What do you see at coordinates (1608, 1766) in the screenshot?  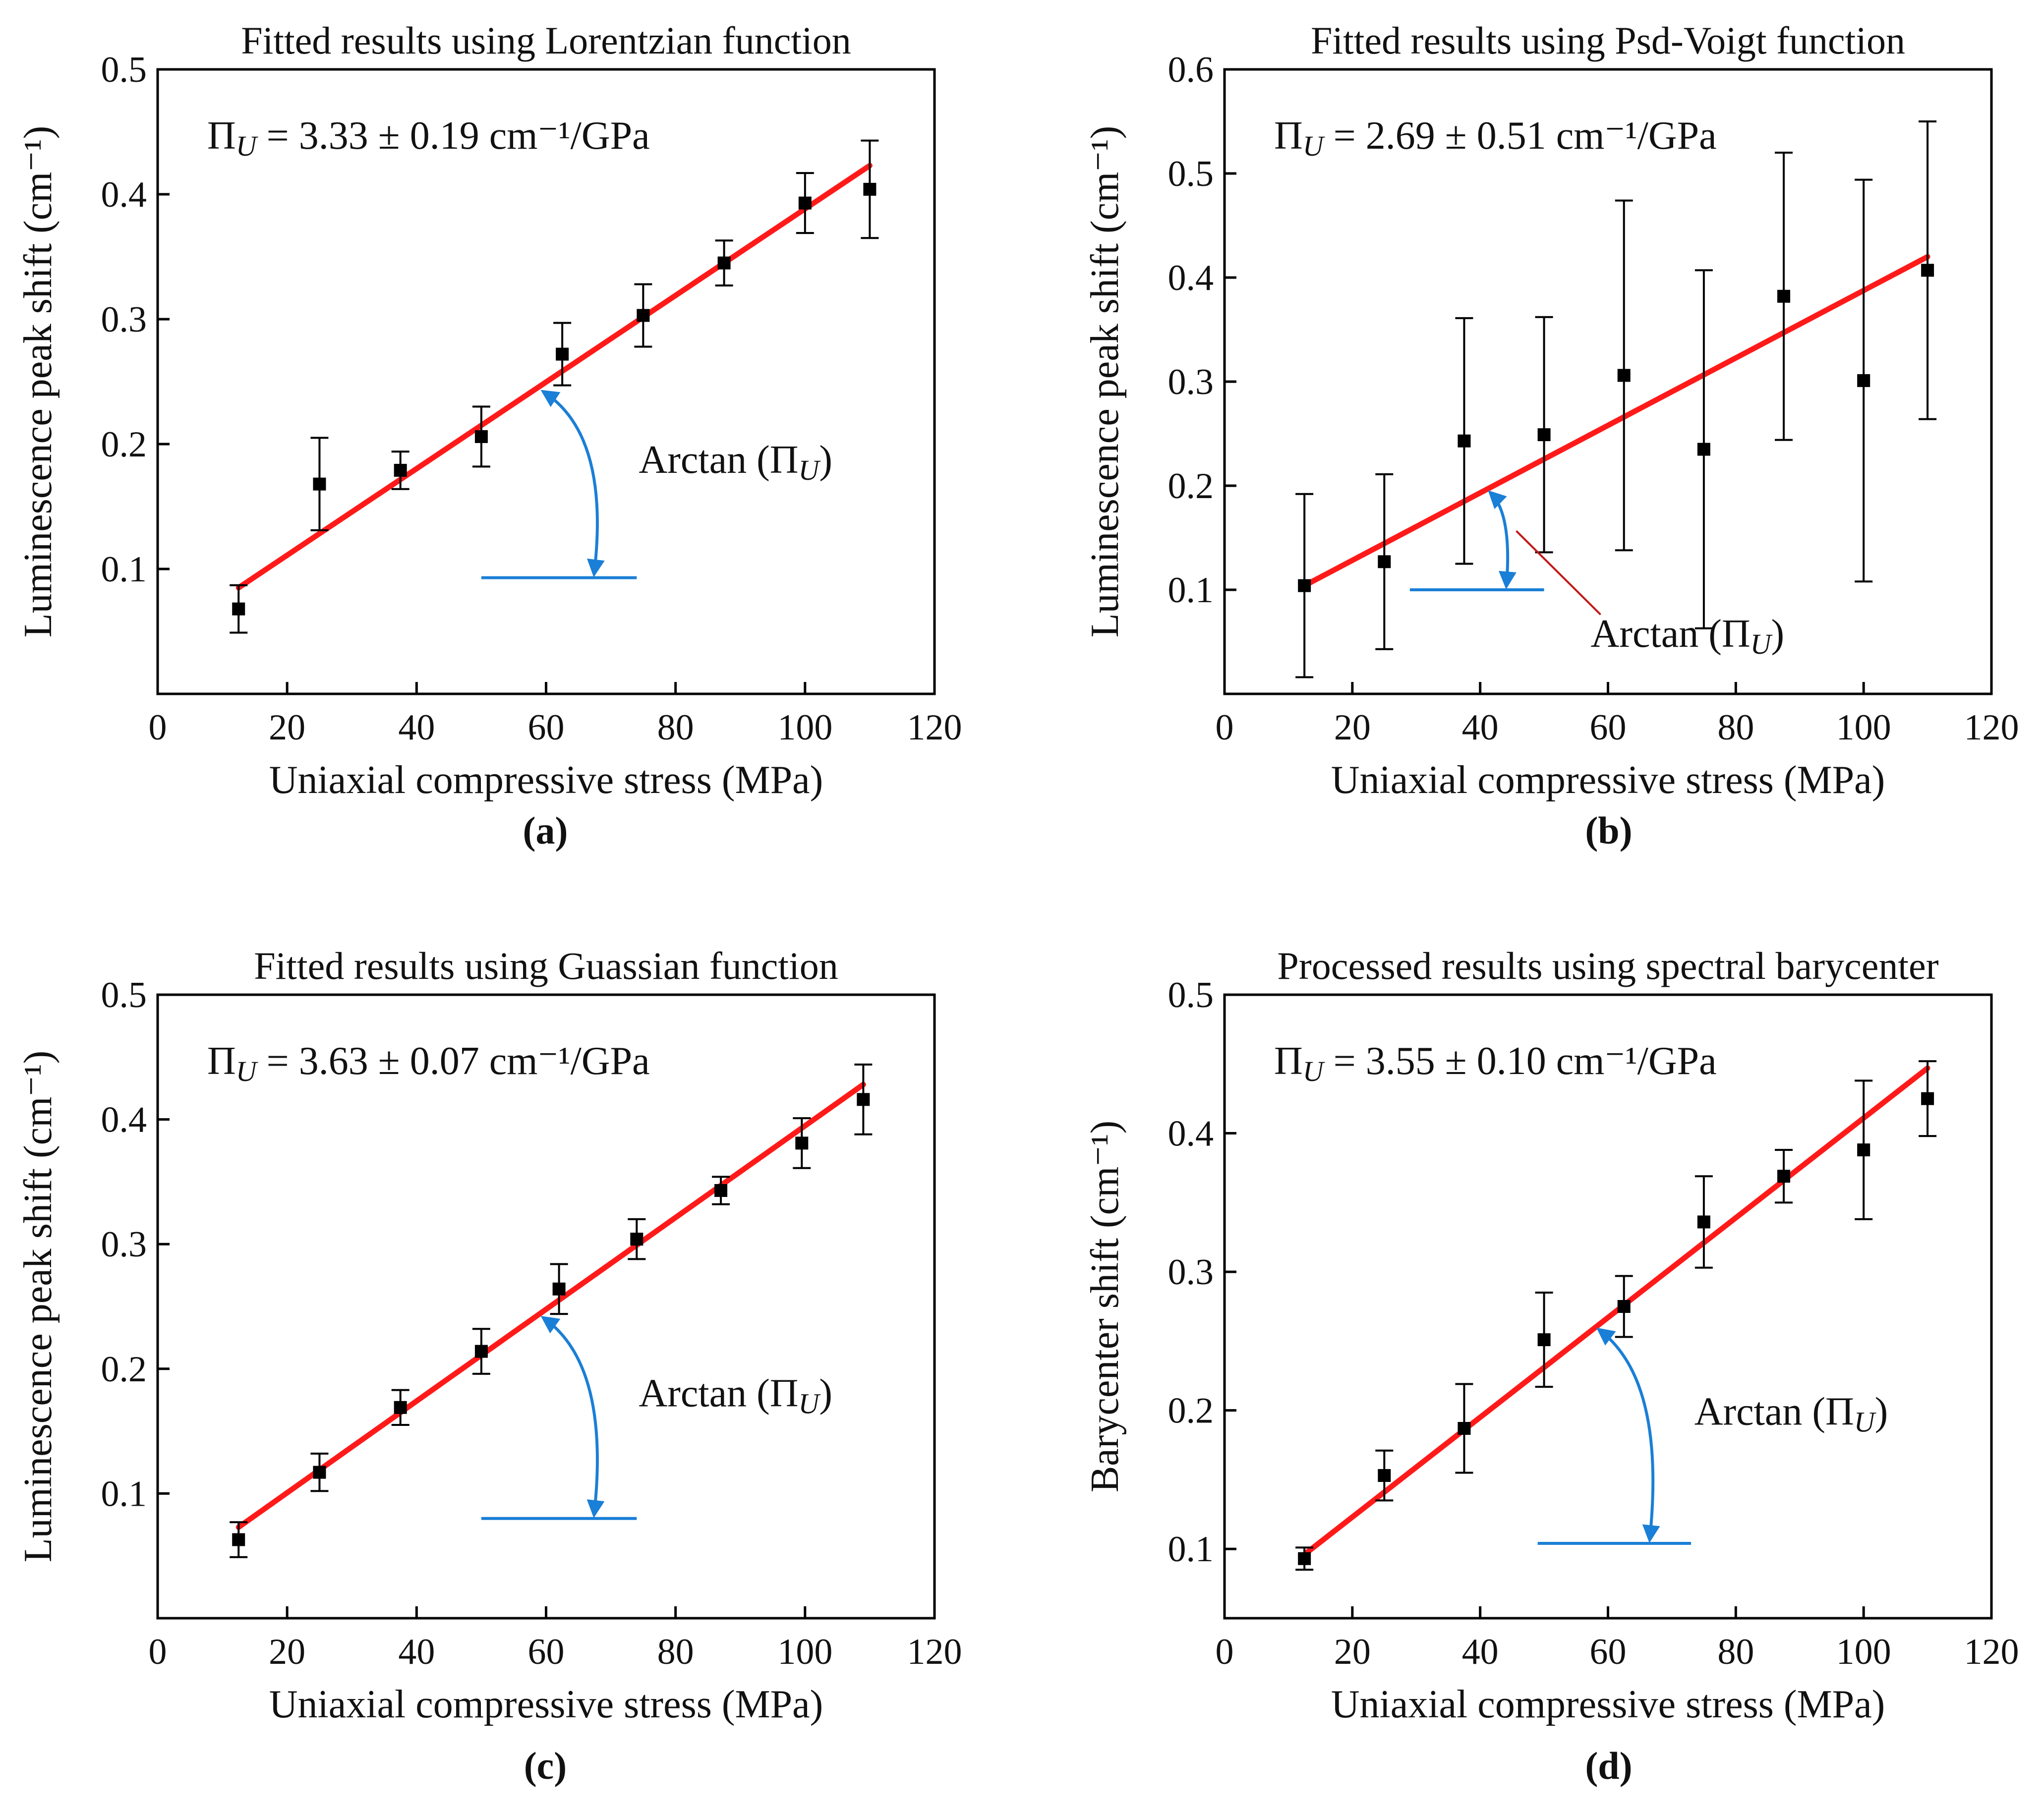 I see `panel-label: (d)` at bounding box center [1608, 1766].